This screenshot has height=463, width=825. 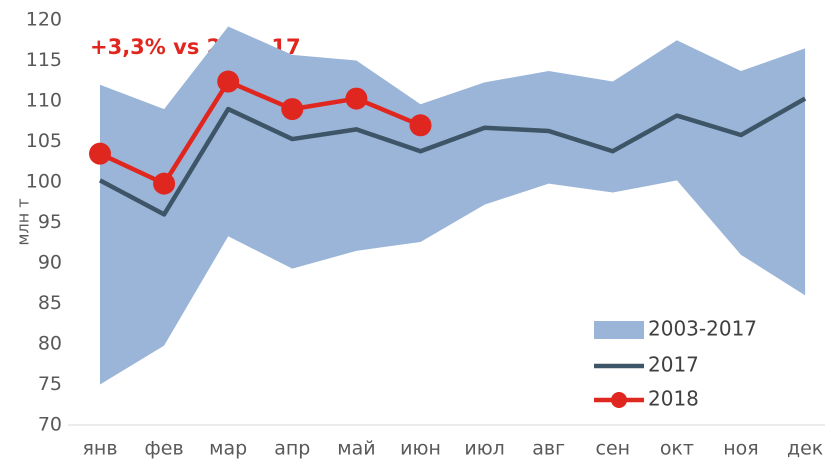 What do you see at coordinates (484, 449) in the screenshot?
I see `x-tick-label: июл` at bounding box center [484, 449].